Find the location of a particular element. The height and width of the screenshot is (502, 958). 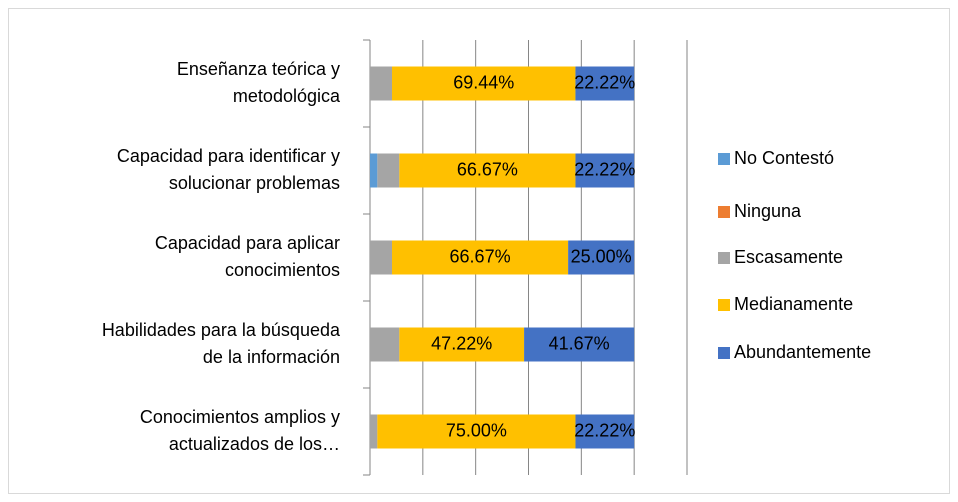

data-label: 75.00% is located at coordinates (476, 430).